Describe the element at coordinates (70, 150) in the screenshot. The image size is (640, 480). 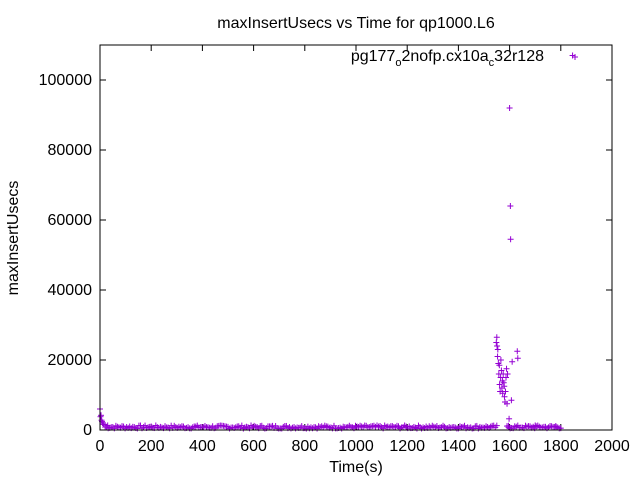
I see `y-tick-label: 80000` at that location.